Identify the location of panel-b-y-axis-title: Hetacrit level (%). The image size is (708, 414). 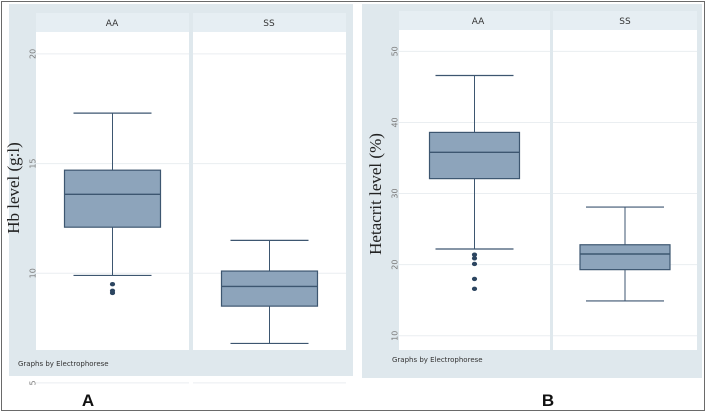
(375, 194).